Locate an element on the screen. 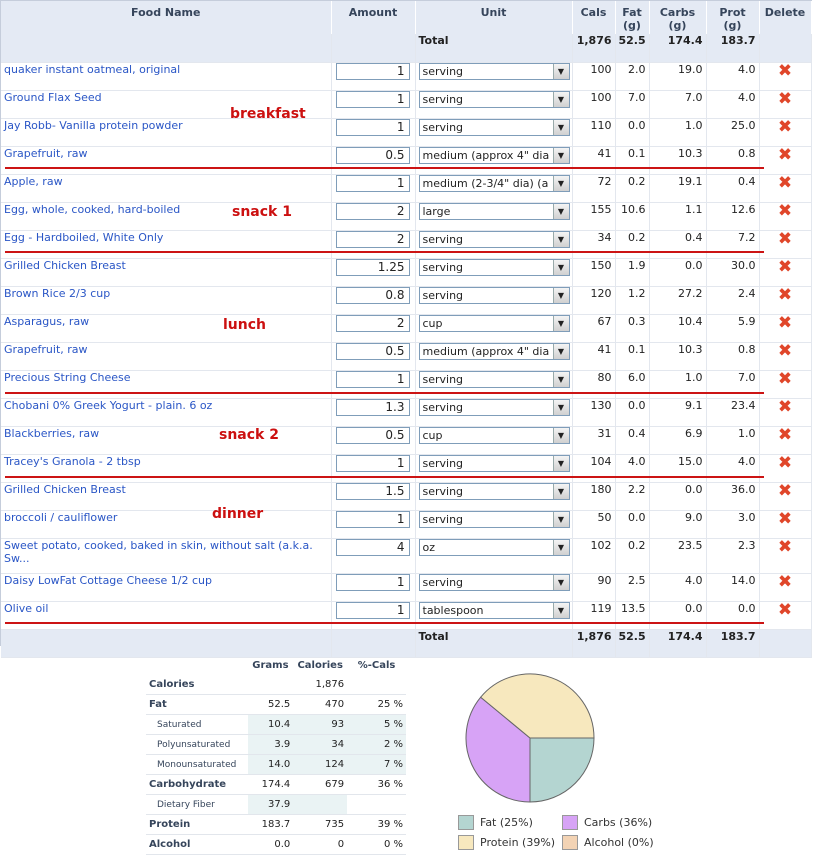 The width and height of the screenshot is (815, 859). amount-input: 4 is located at coordinates (372, 547).